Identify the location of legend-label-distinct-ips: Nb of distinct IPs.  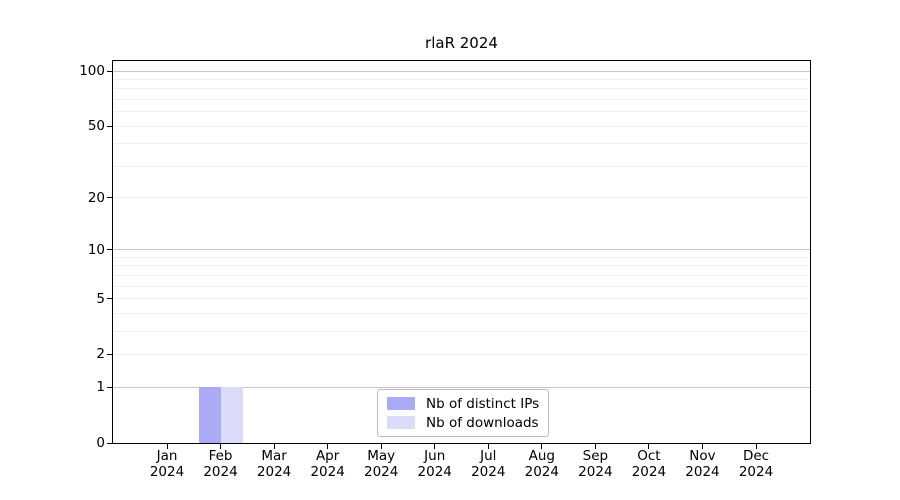
(483, 403).